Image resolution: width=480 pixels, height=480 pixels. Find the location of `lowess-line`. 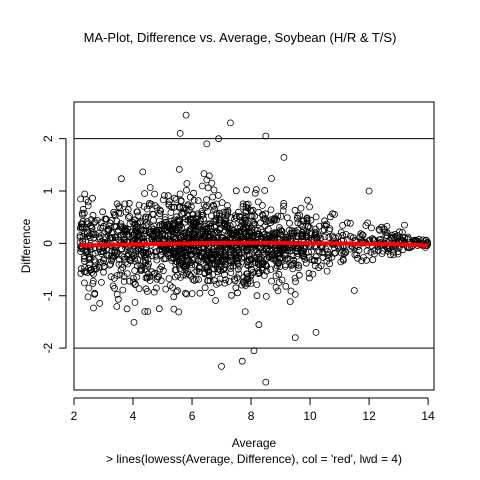

lowess-line is located at coordinates (254, 244).